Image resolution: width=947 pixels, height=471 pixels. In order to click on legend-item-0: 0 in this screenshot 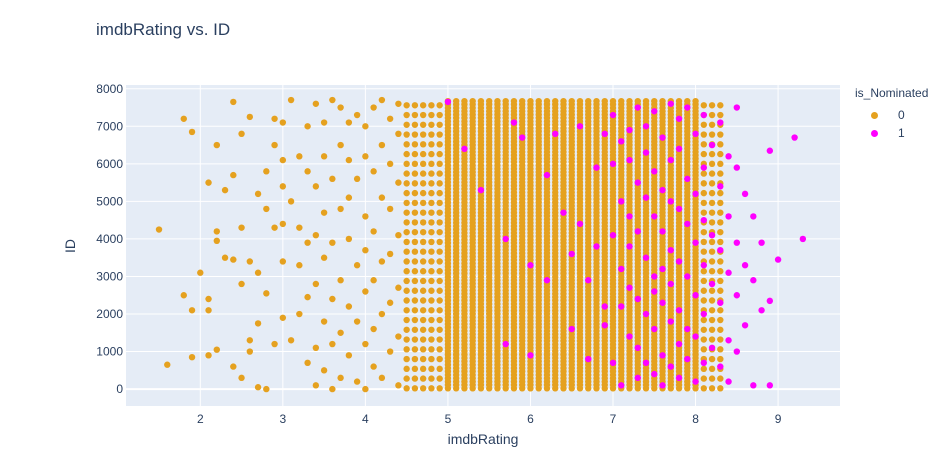, I will do `click(891, 115)`.